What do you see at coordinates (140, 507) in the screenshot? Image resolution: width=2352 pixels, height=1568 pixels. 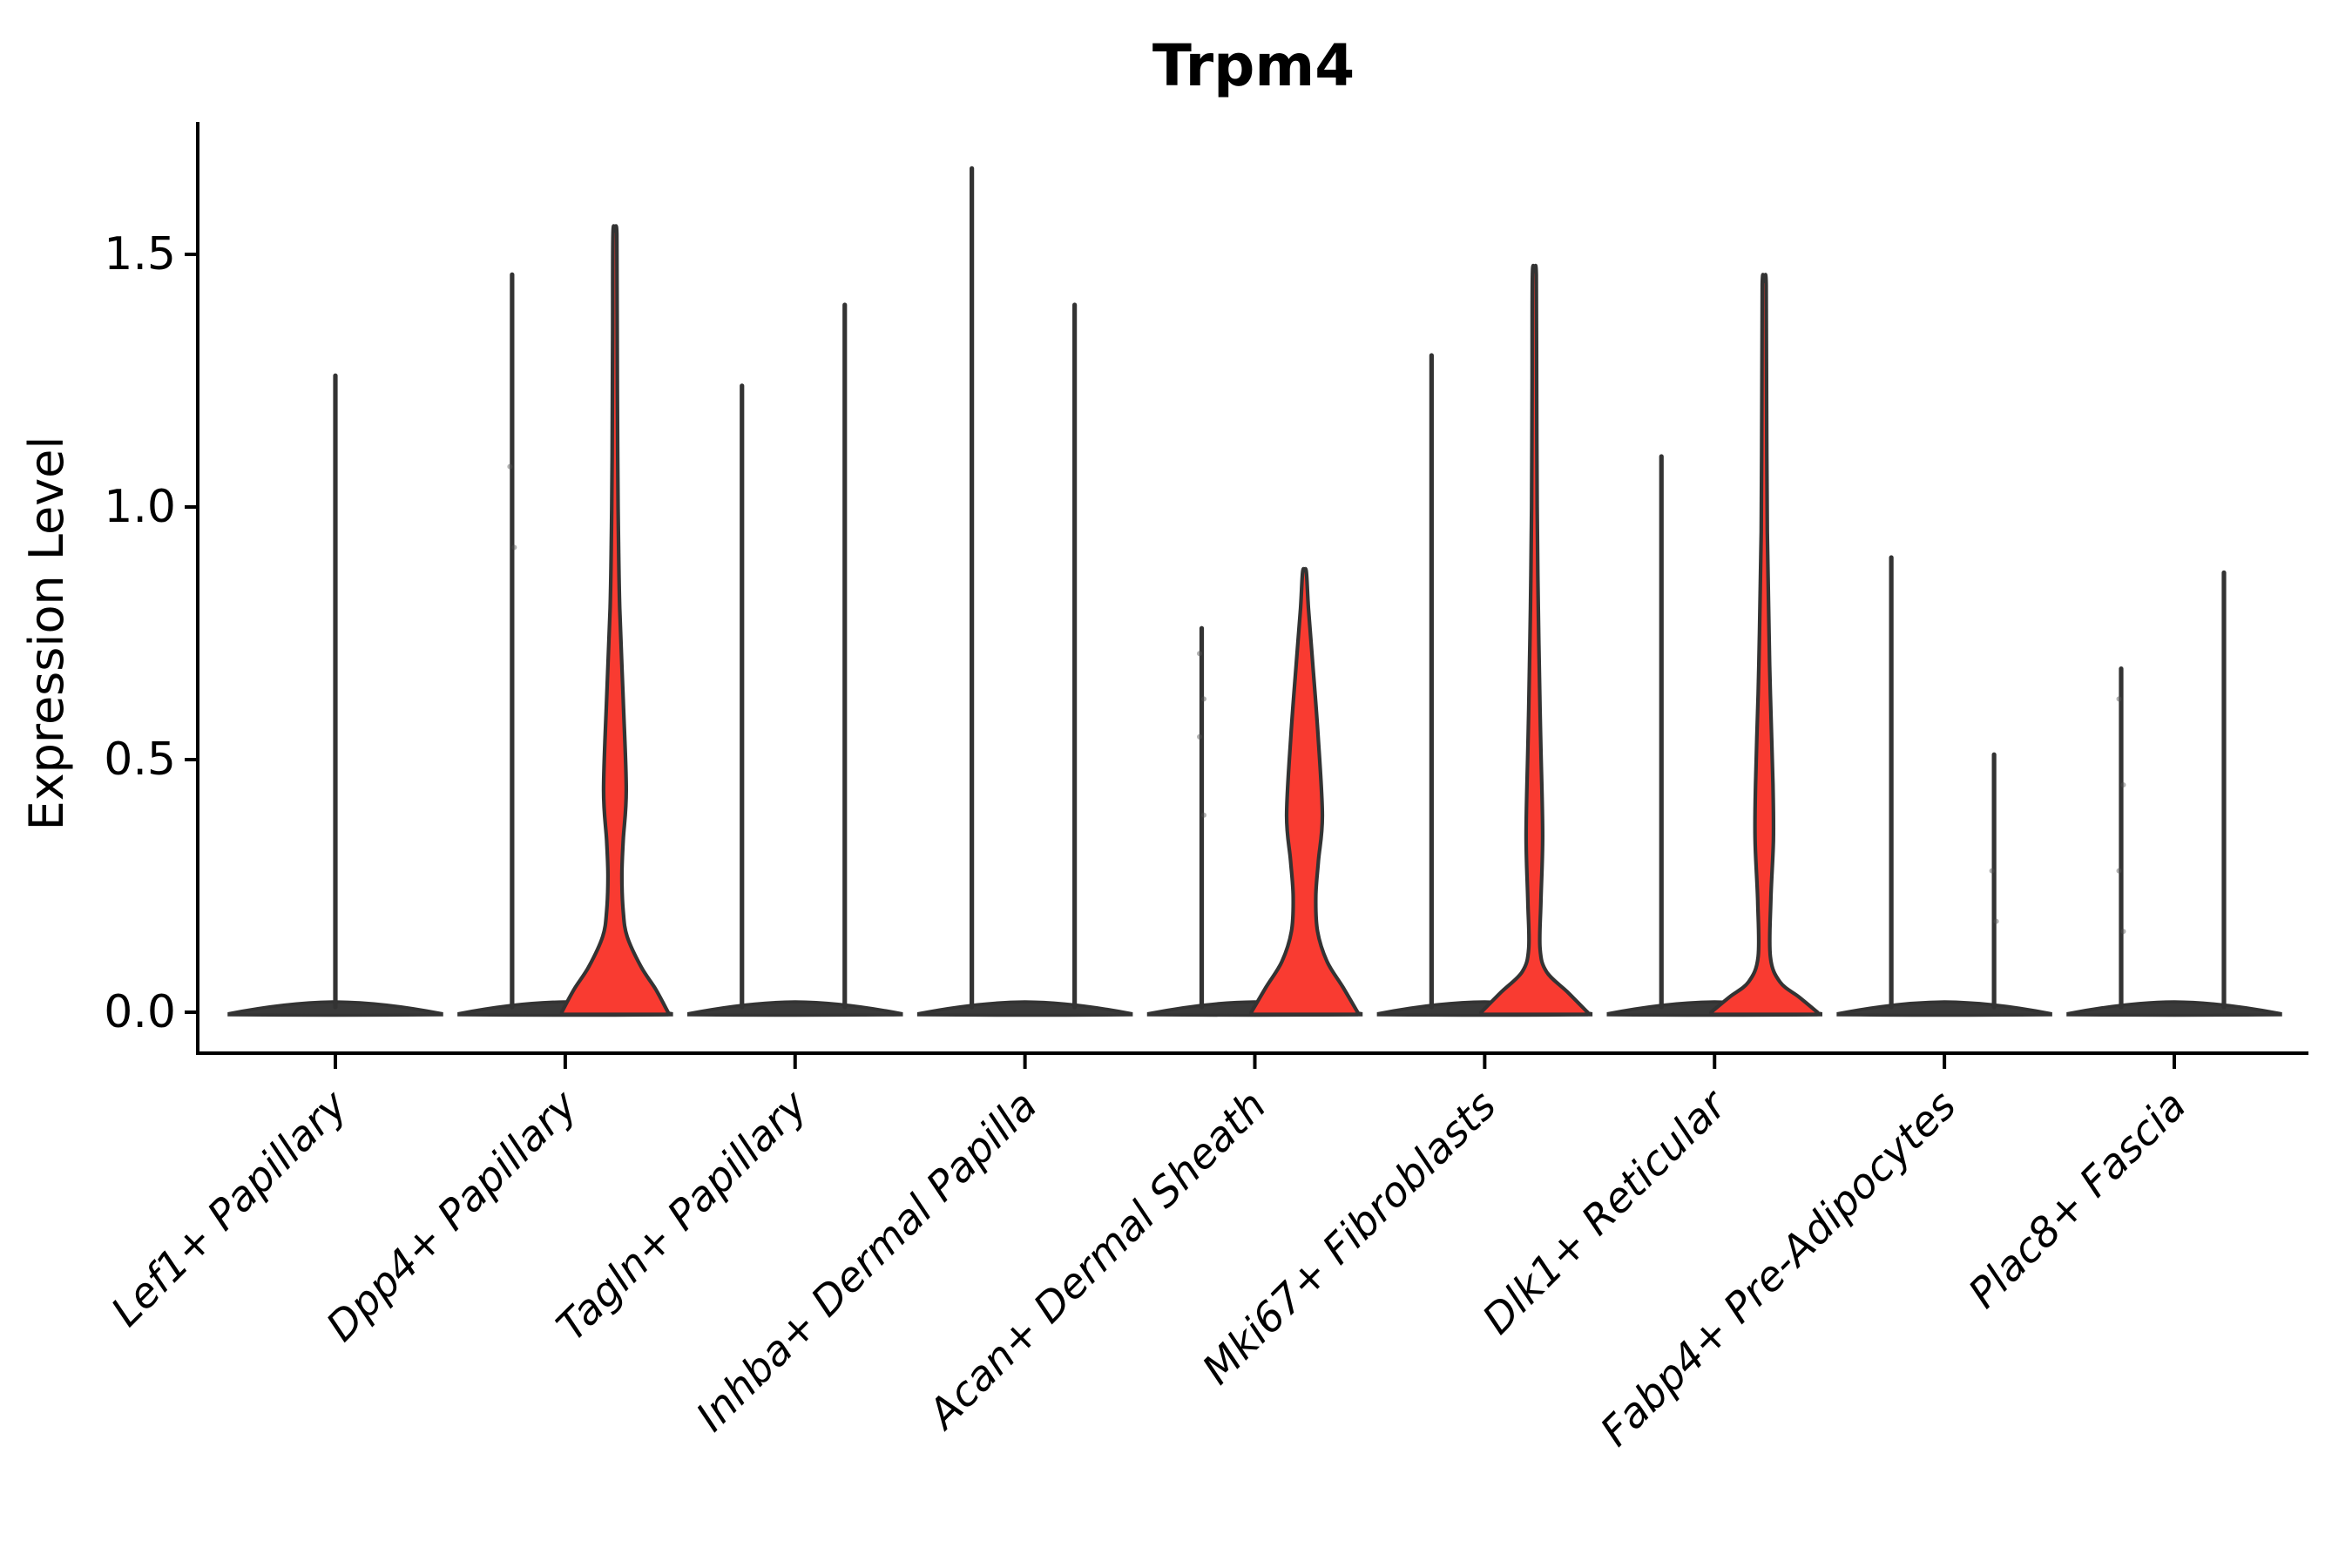 I see `y-tick-label-10: 1.0` at bounding box center [140, 507].